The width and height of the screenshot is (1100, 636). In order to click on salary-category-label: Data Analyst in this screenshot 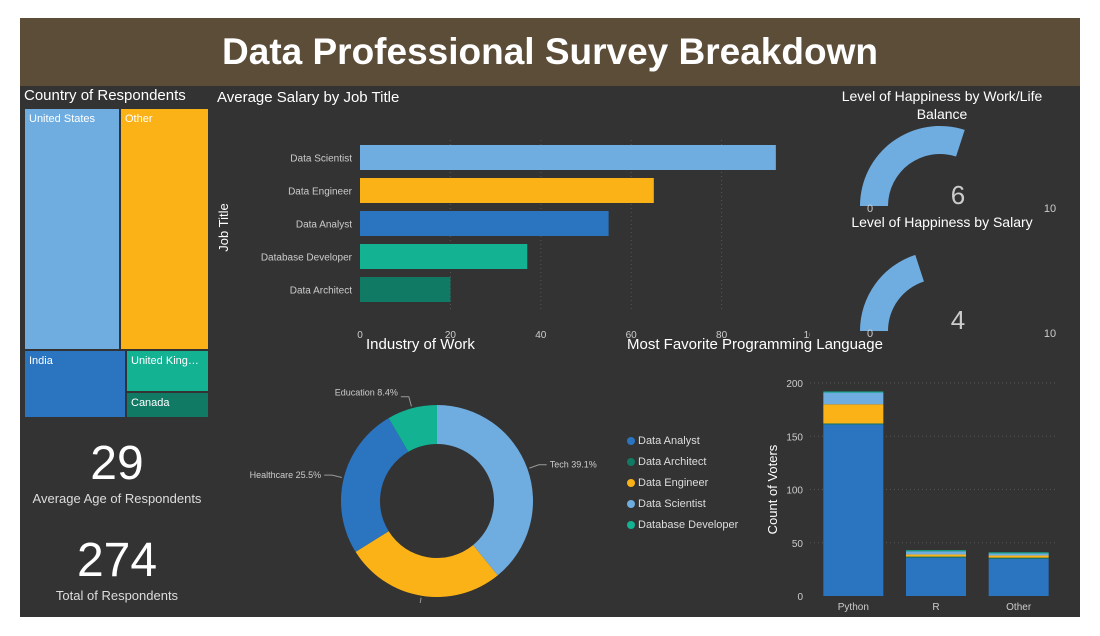, I will do `click(324, 225)`.